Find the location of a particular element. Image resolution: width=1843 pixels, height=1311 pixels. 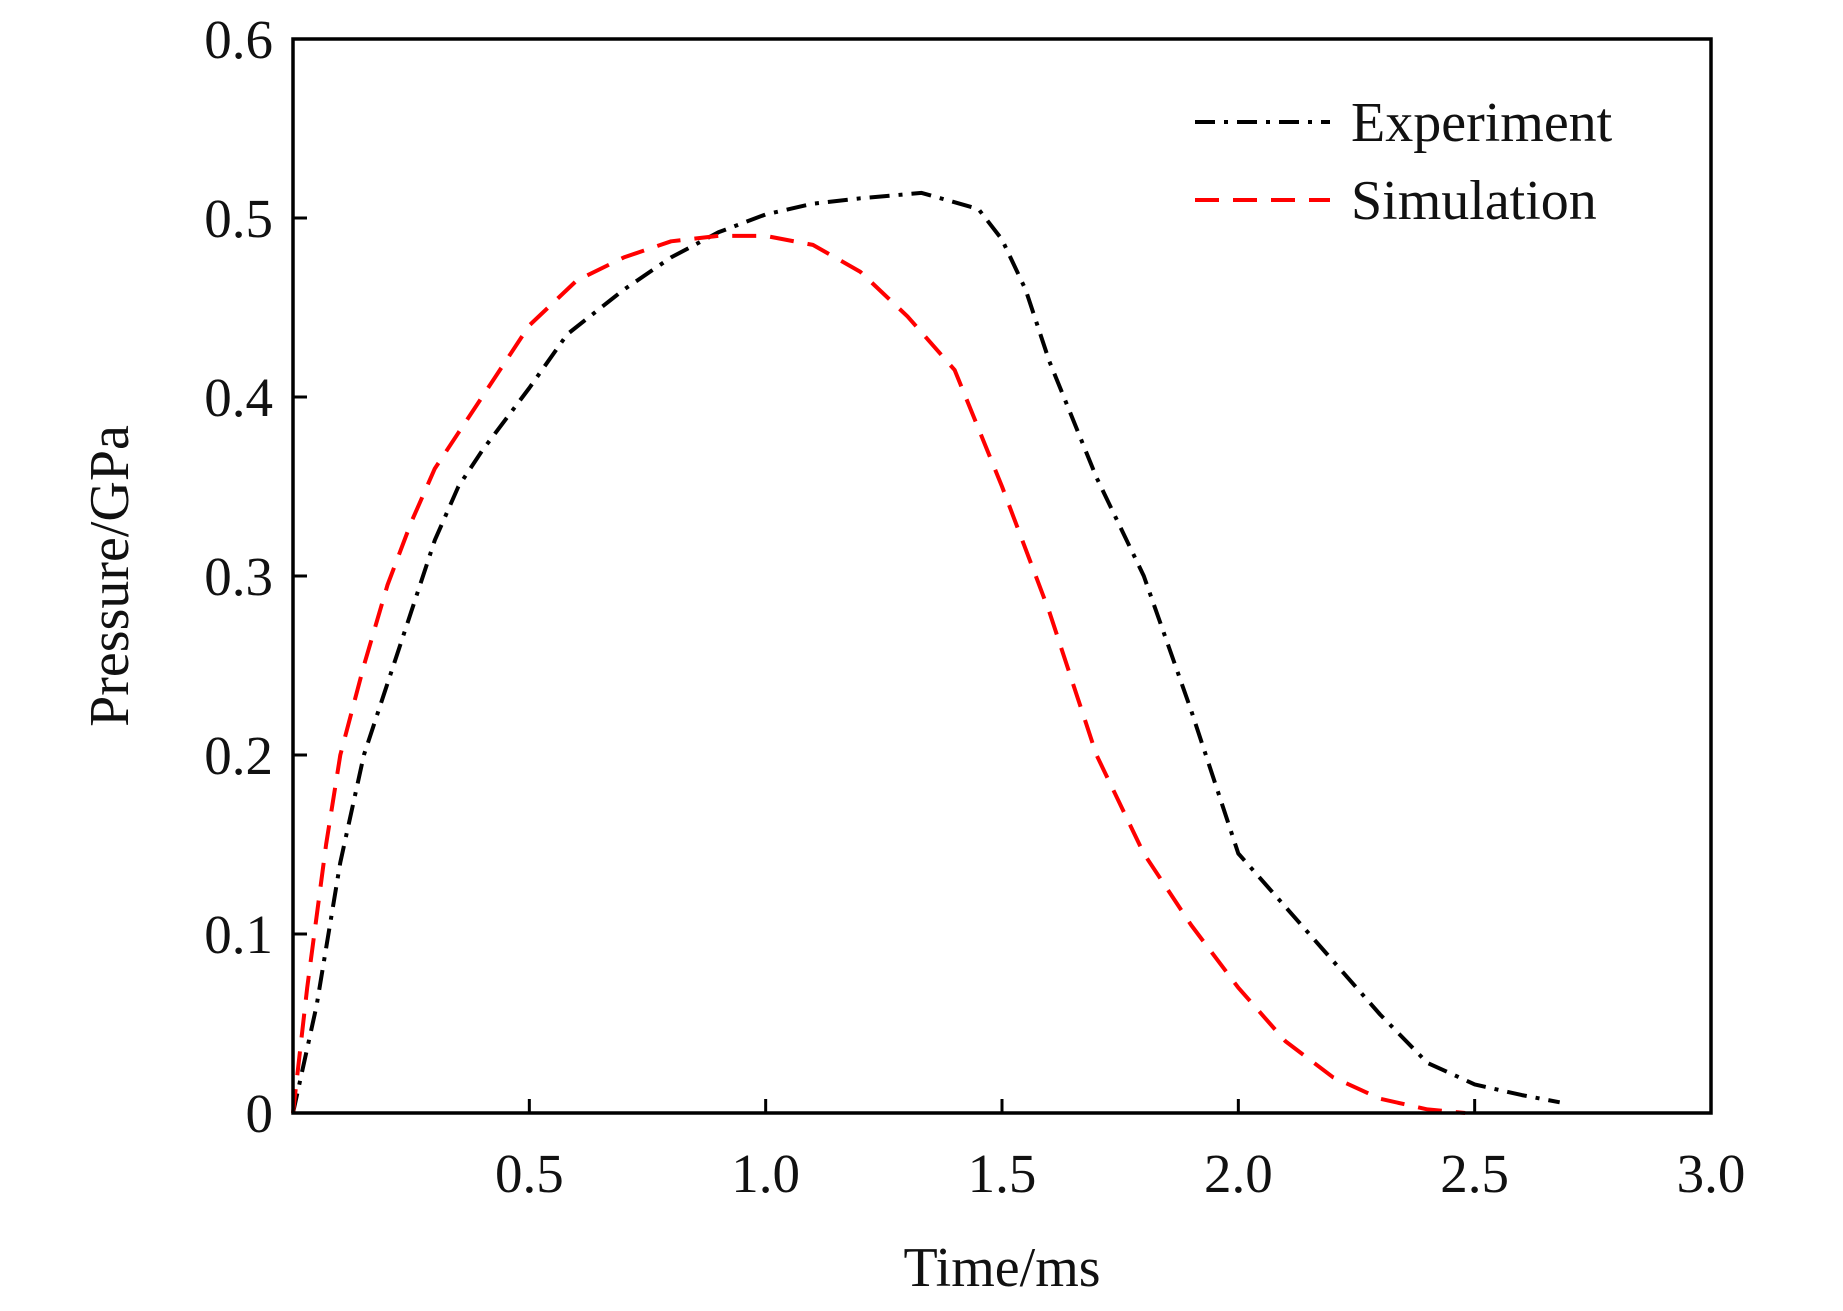

legend-label-simulation: Simulation is located at coordinates (1474, 201).